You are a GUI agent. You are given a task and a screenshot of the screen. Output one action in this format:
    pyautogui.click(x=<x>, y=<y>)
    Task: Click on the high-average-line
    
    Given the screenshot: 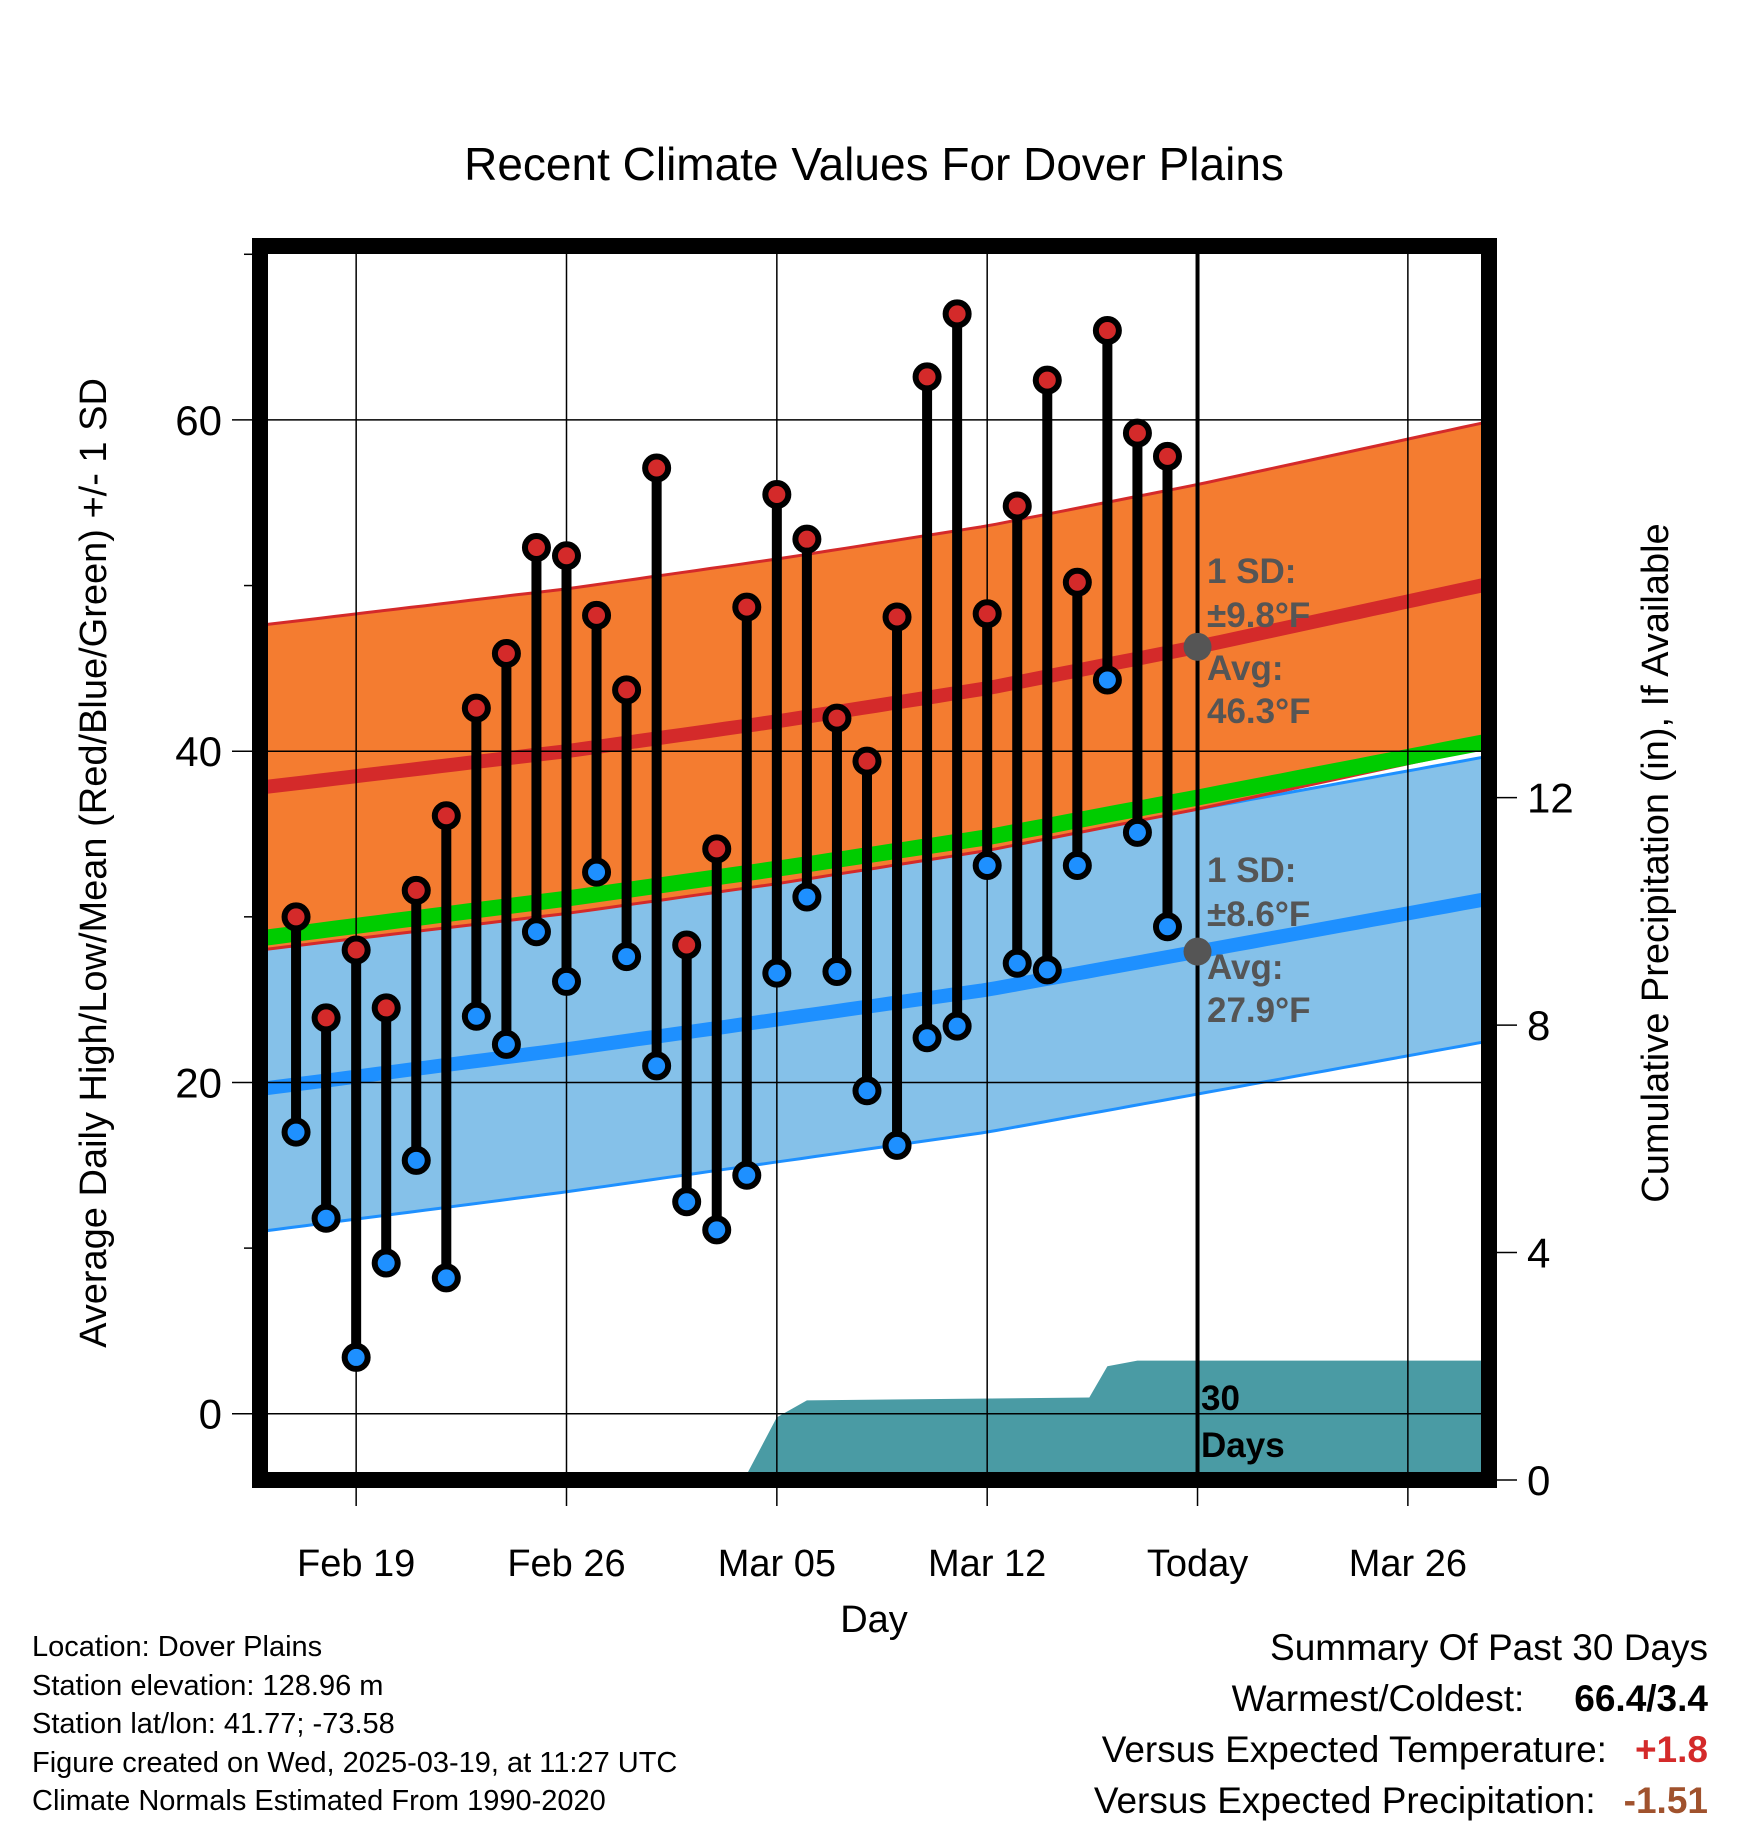 What is the action you would take?
    pyautogui.click(x=875, y=686)
    